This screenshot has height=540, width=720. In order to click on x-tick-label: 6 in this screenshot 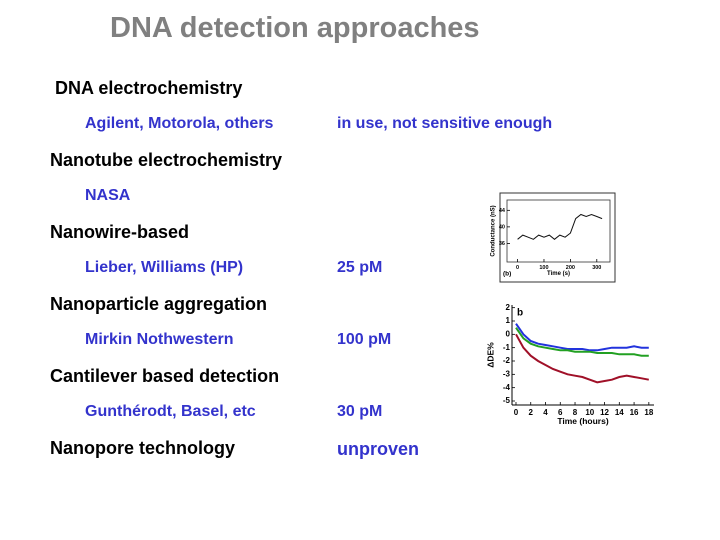, I will do `click(560, 412)`.